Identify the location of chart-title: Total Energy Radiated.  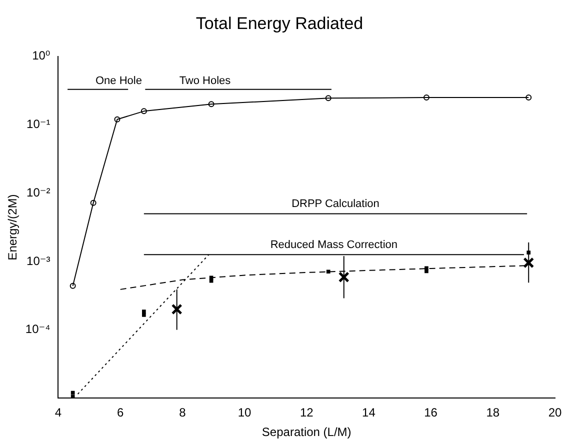
(280, 23).